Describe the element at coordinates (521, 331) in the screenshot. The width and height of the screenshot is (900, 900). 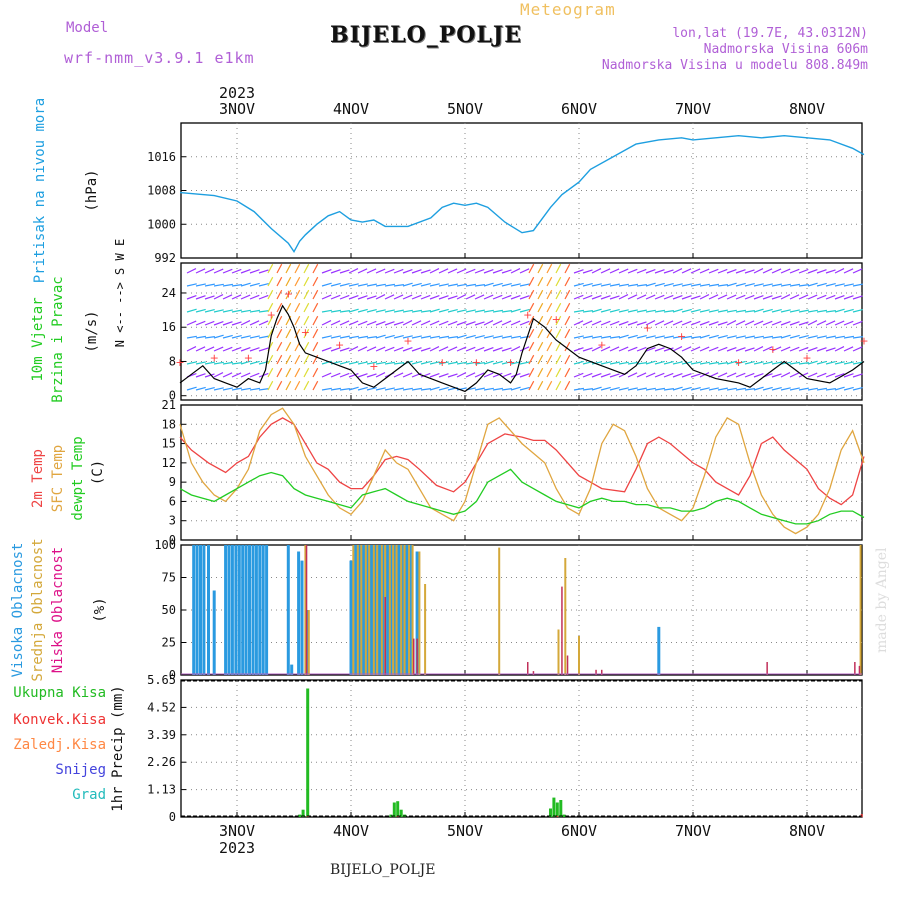
I see `panel-frame` at that location.